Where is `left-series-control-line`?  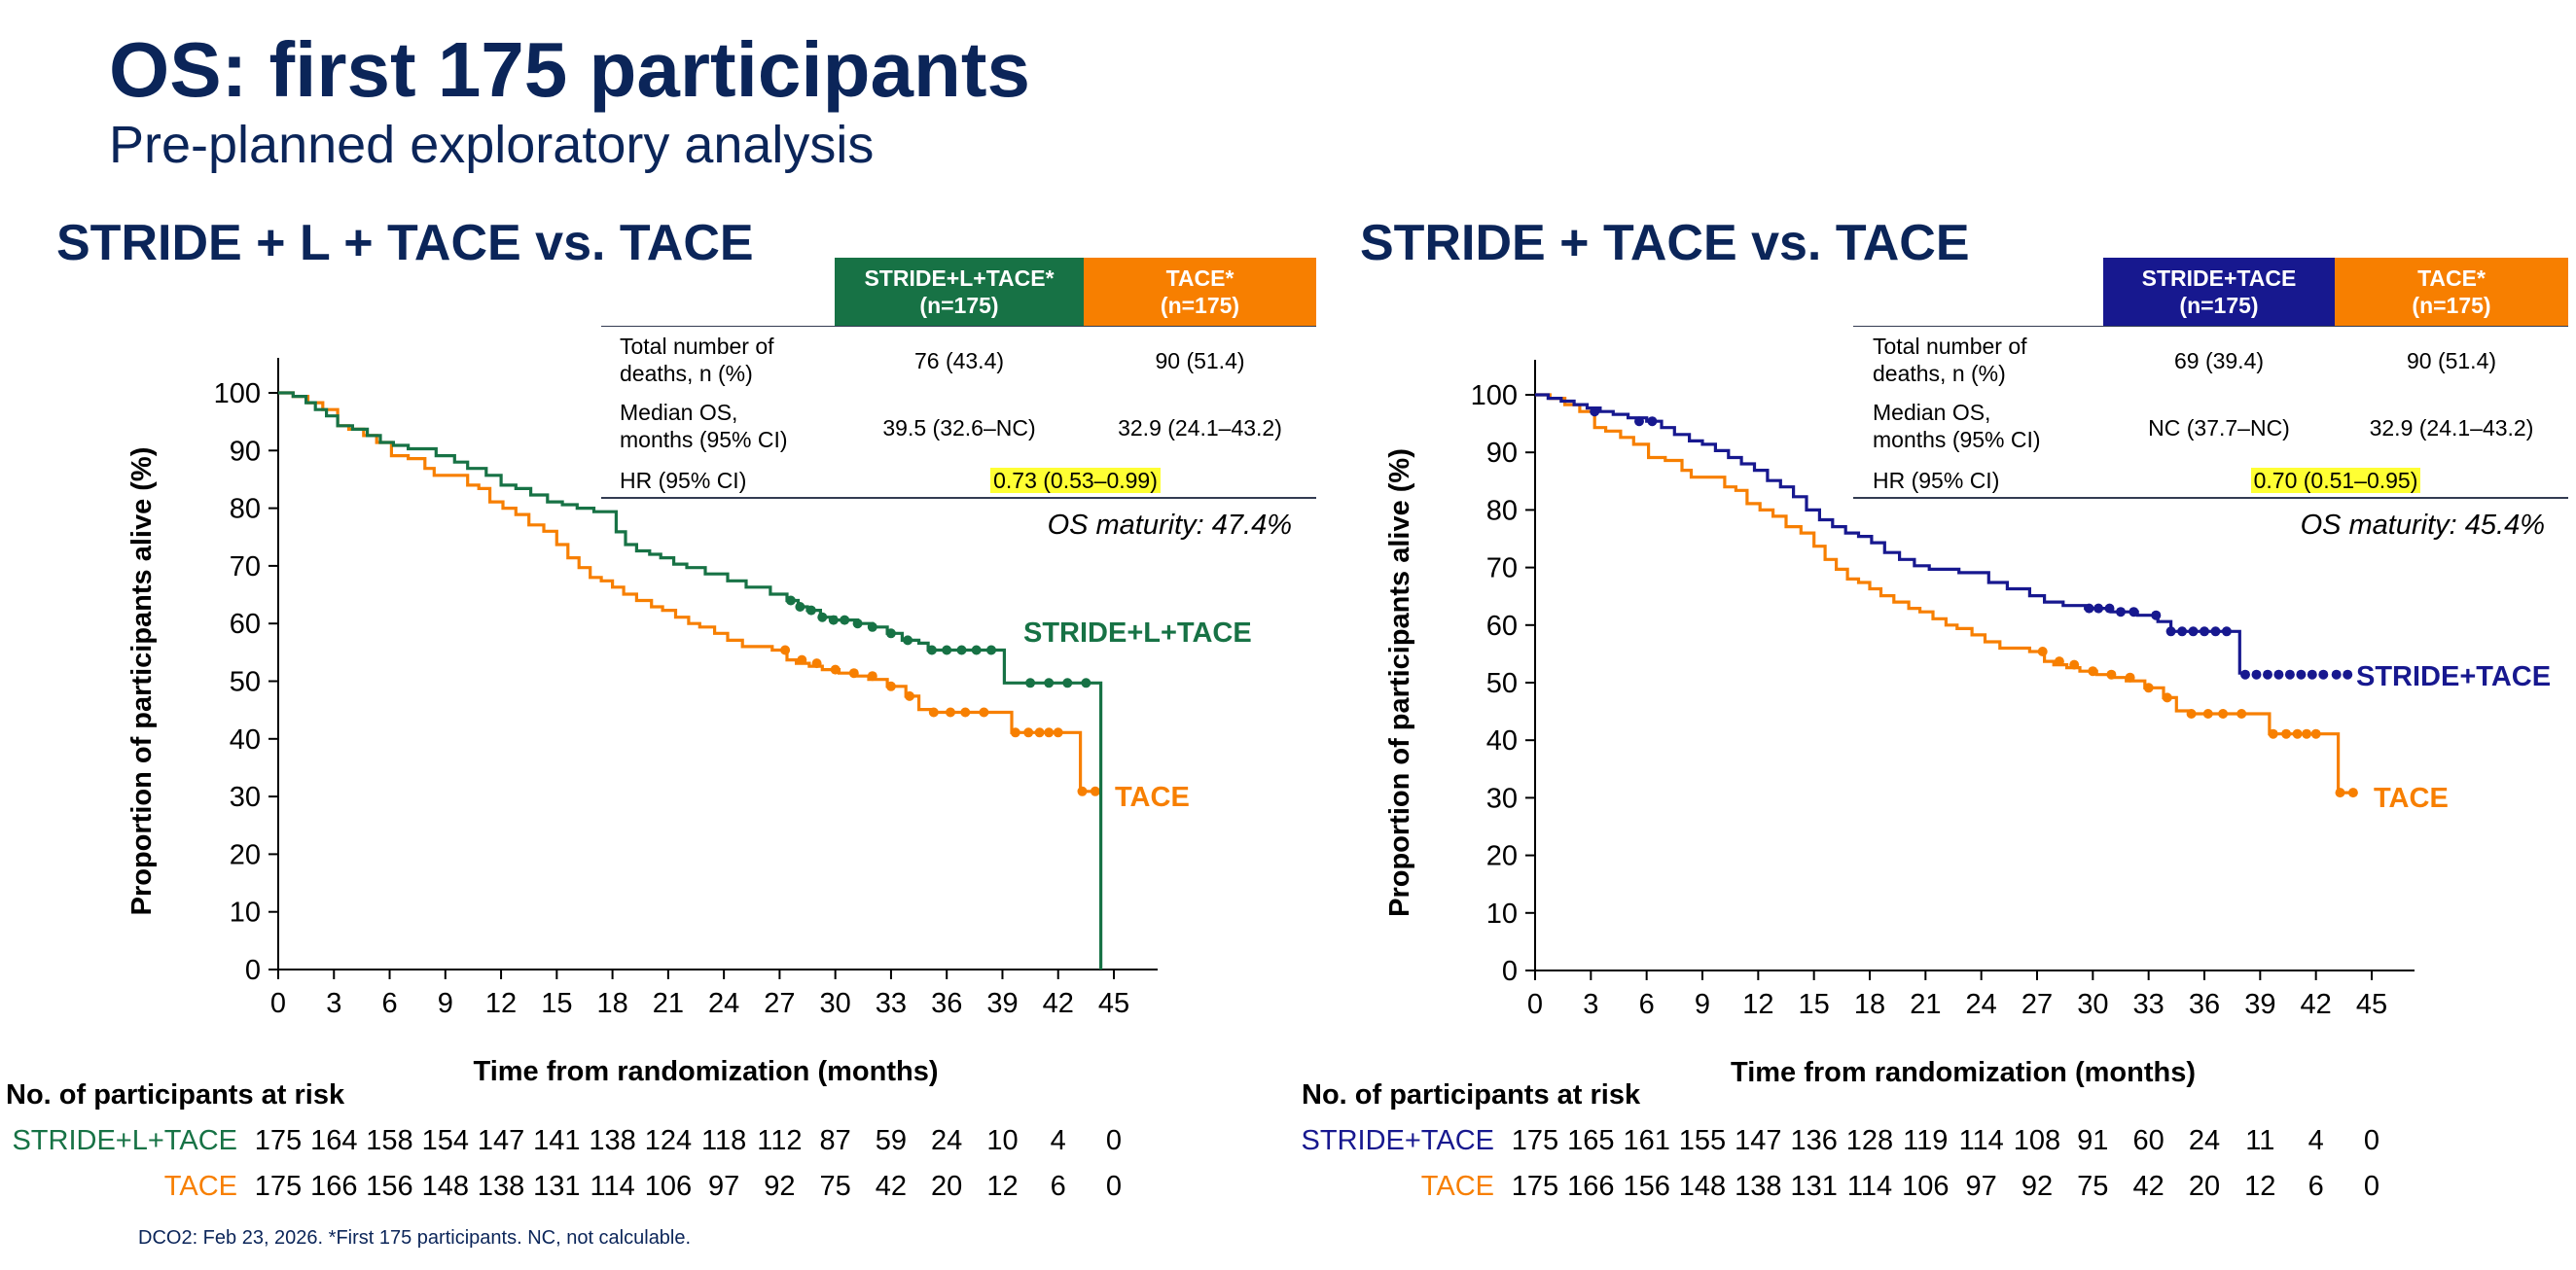
left-series-control-line is located at coordinates (686, 592).